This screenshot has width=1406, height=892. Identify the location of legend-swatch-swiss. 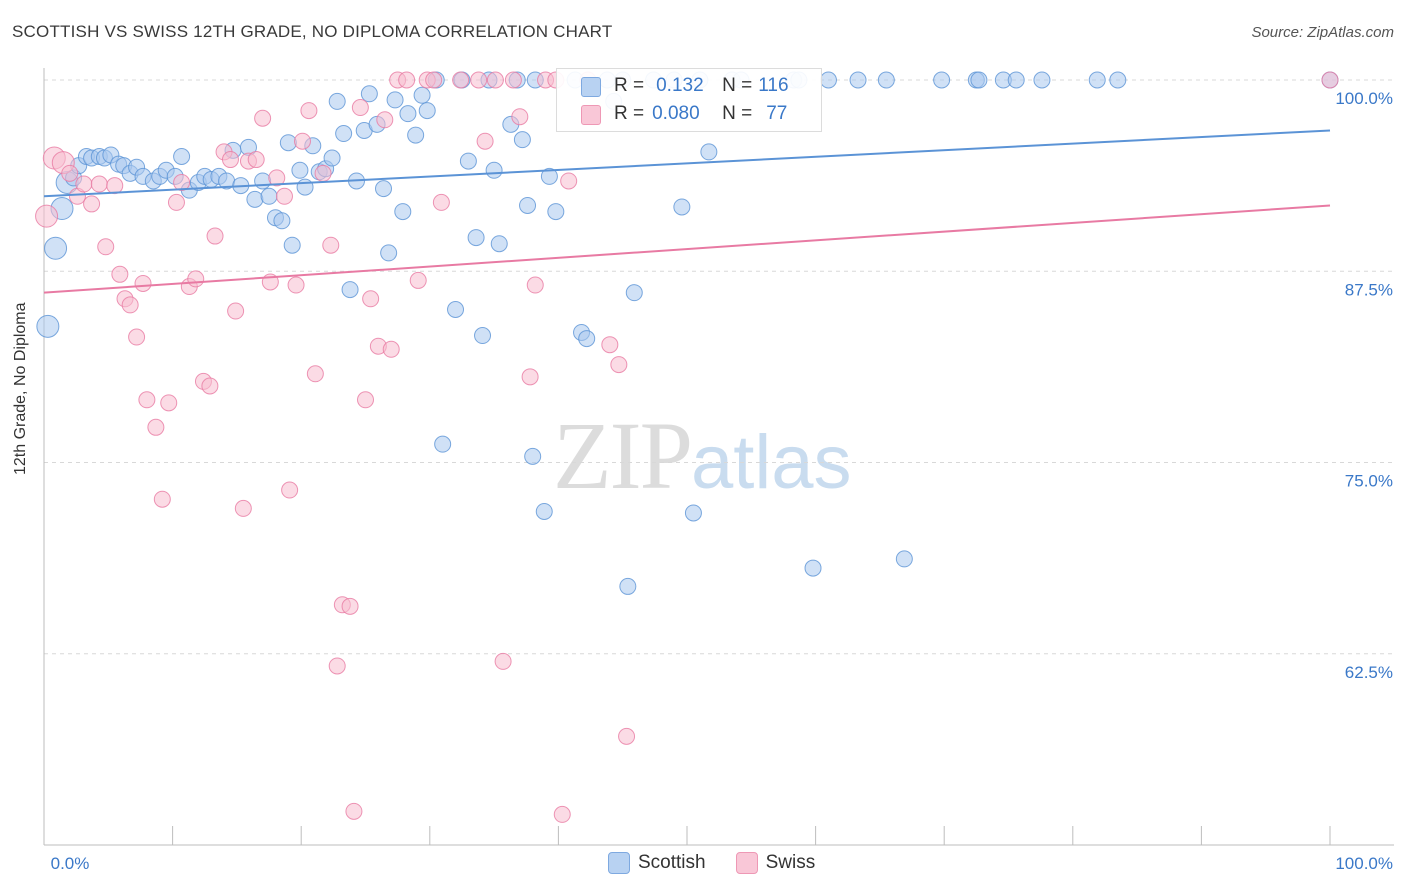
(591, 115).